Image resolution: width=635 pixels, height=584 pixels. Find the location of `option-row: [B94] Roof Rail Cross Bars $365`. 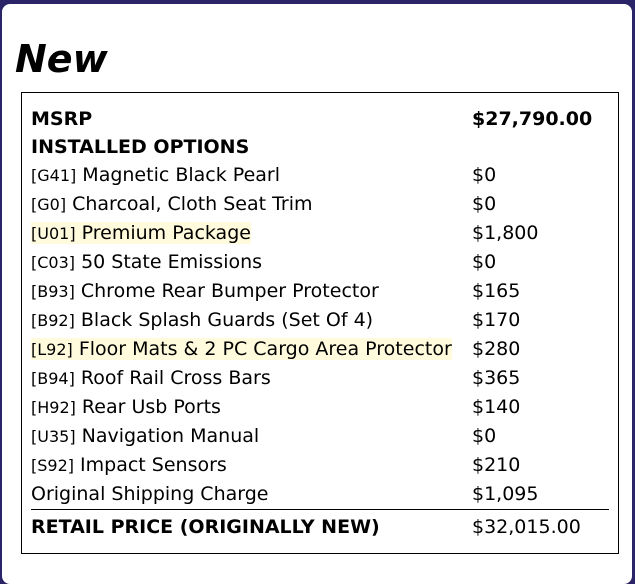

option-row: [B94] Roof Rail Cross Bars $365 is located at coordinates (320, 378).